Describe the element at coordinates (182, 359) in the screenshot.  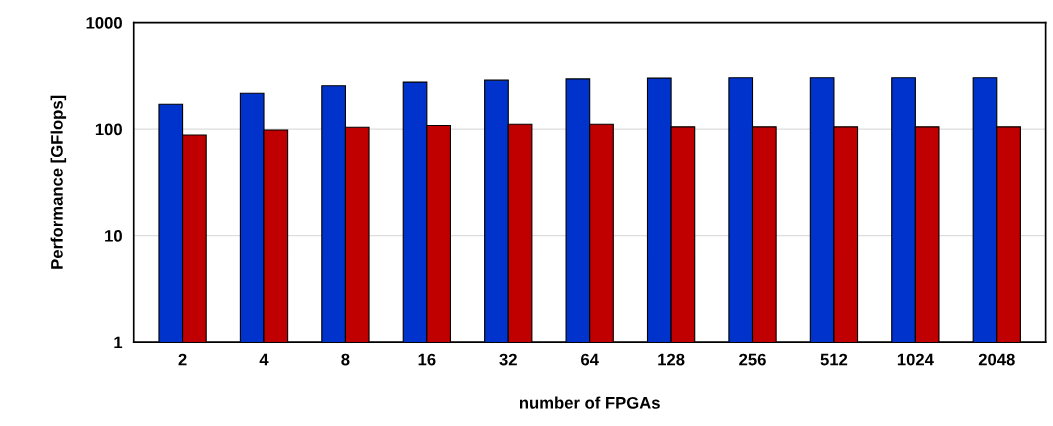
I see `x-tick-label: 2` at that location.